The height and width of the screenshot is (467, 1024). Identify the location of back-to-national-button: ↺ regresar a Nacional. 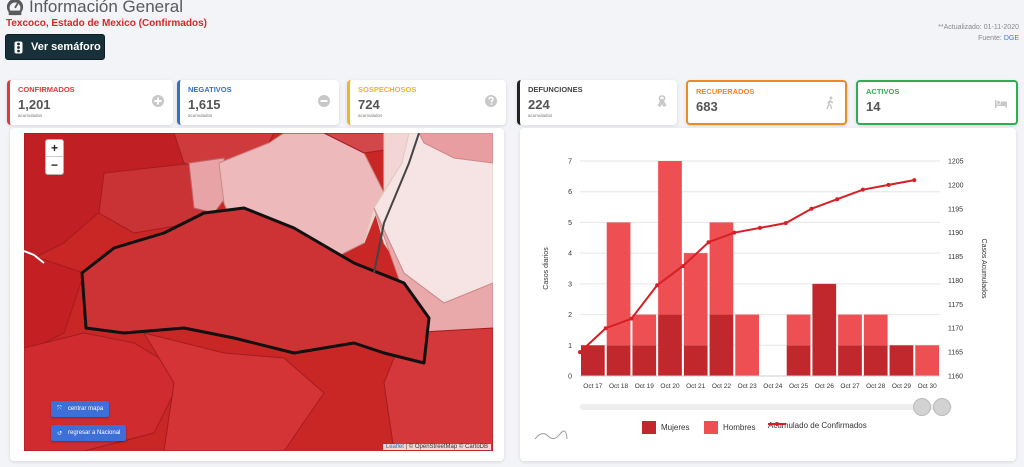
(89, 433).